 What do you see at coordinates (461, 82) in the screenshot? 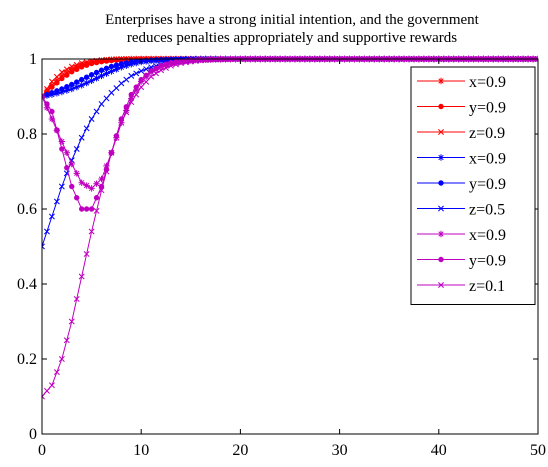
I see `legend-item-1: x=0.9` at bounding box center [461, 82].